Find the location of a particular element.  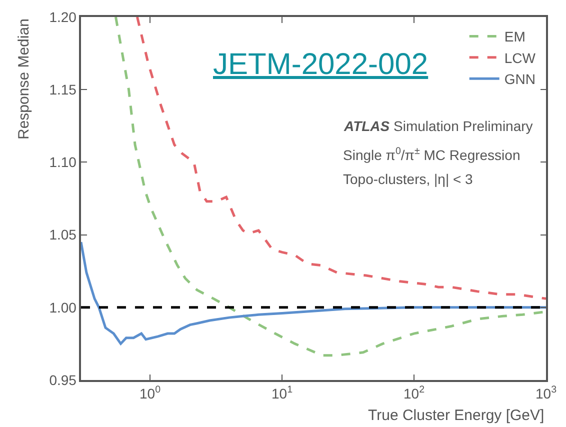

y-tick-label: 0.95 is located at coordinates (63, 380).